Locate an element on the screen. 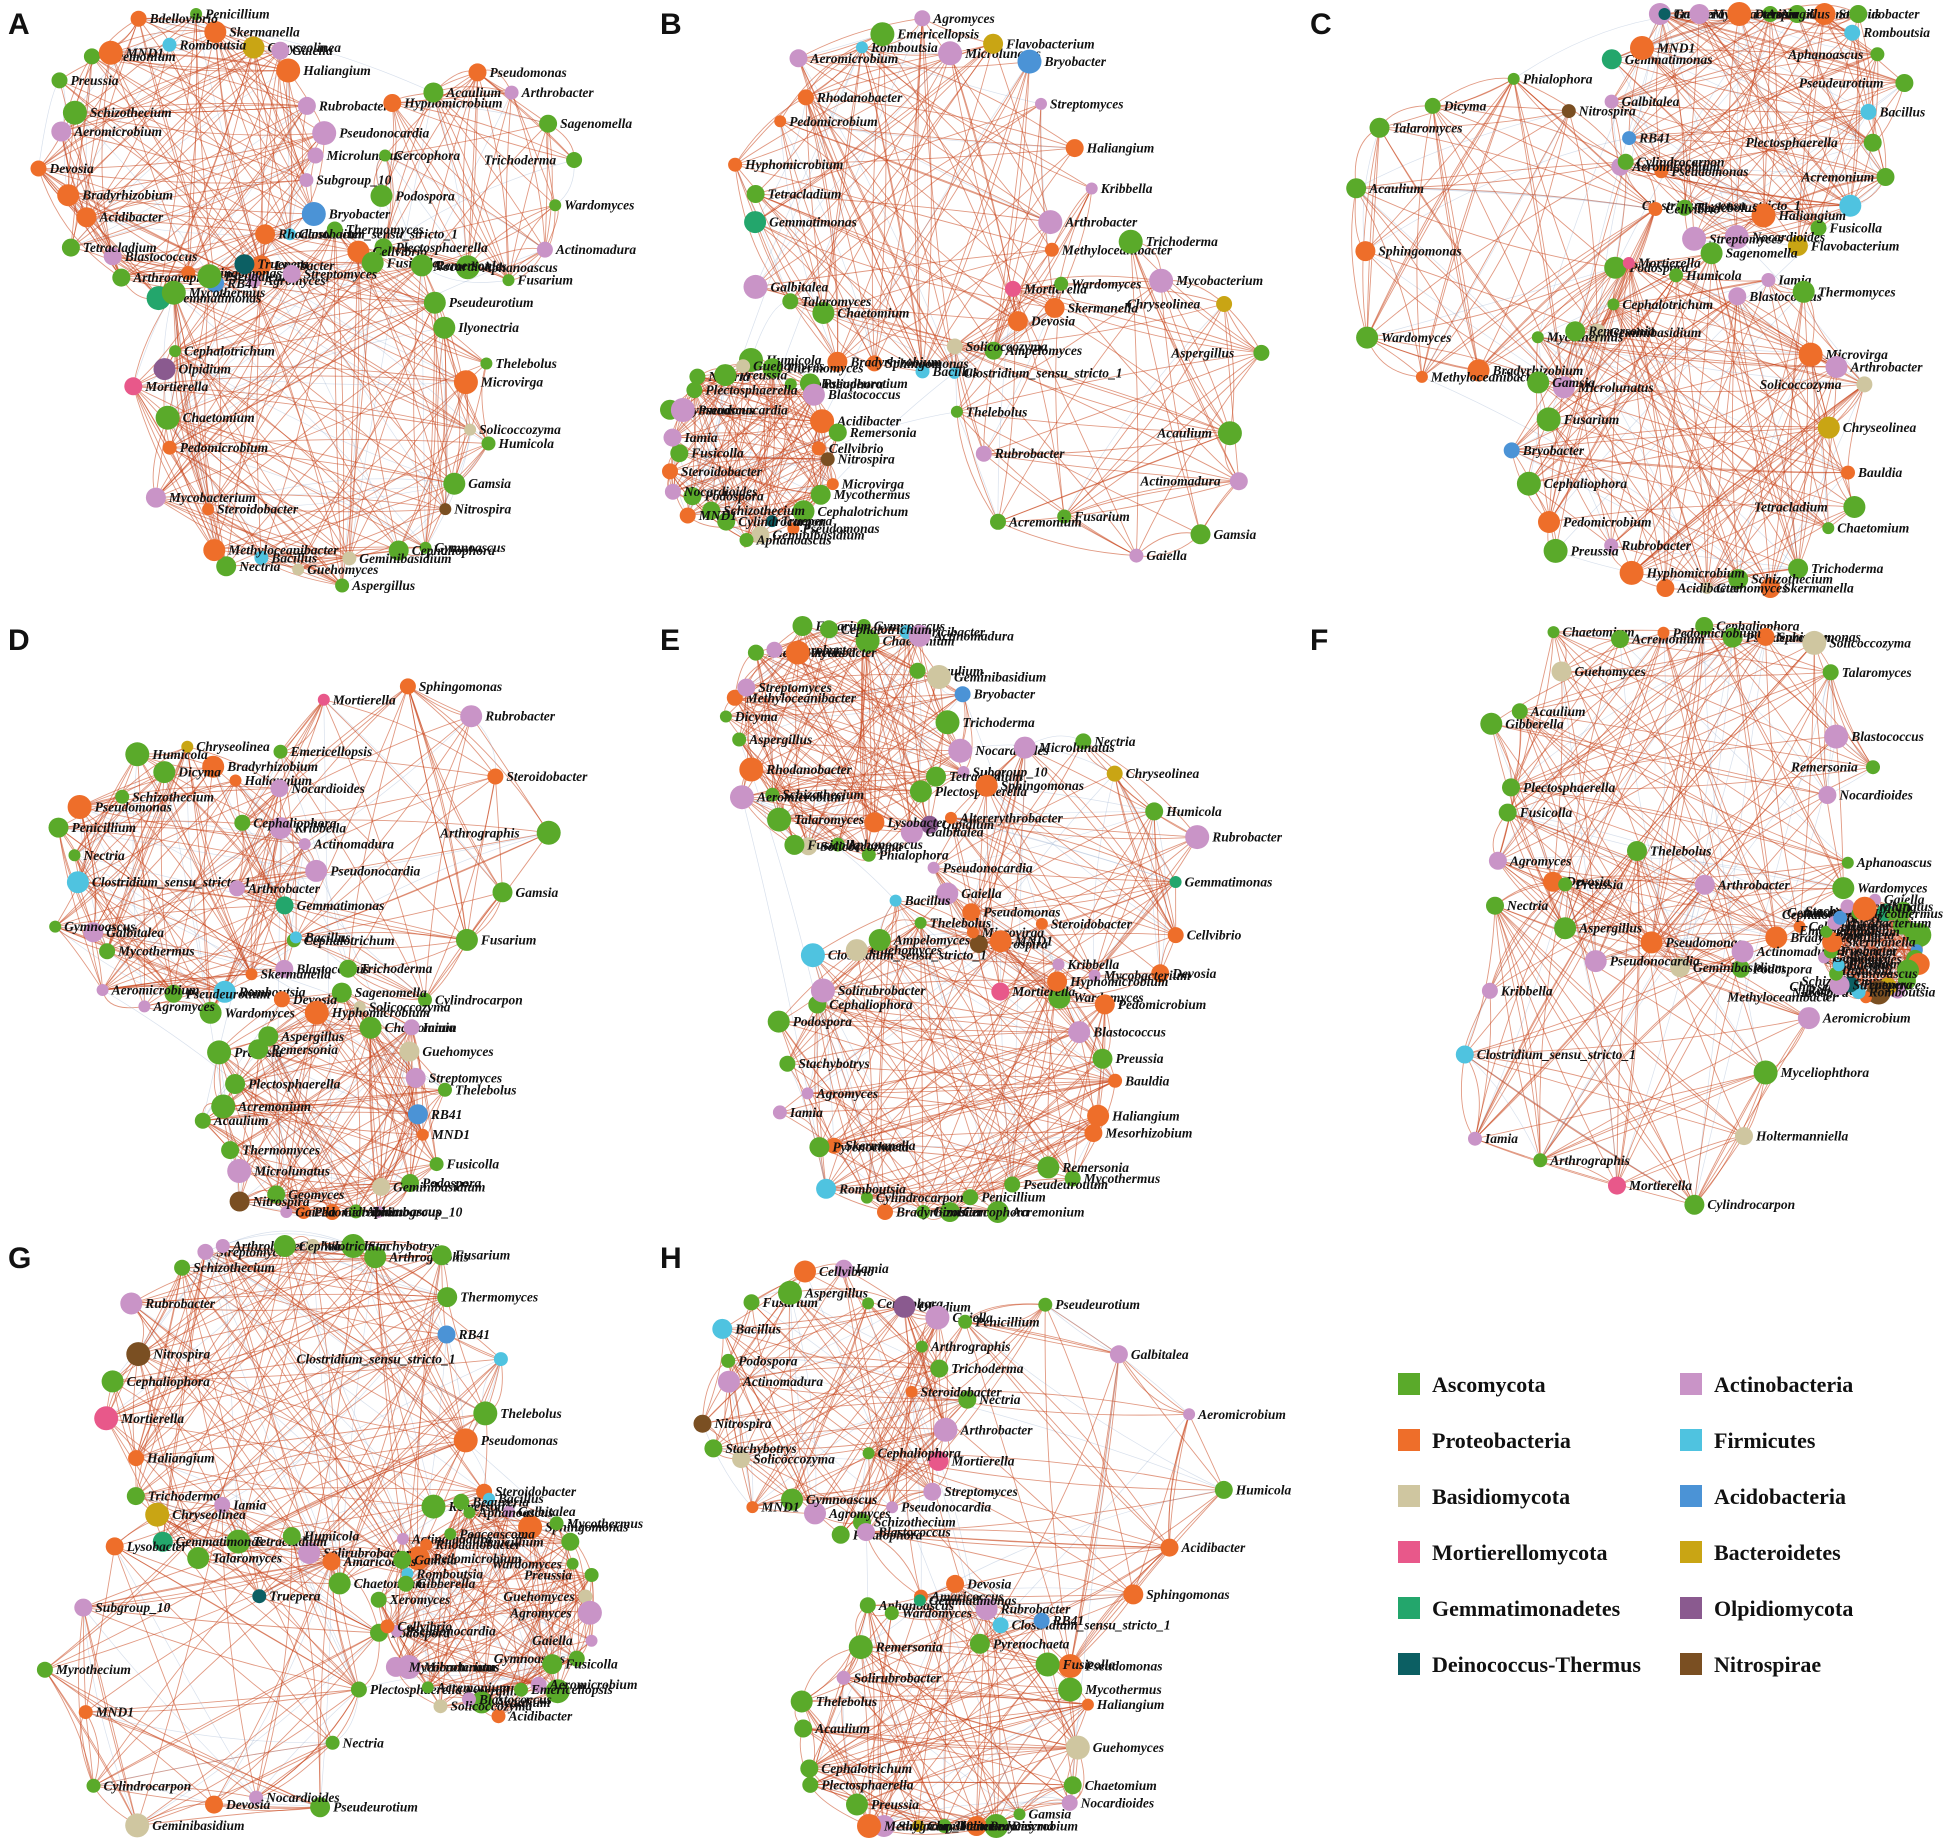 This screenshot has height=1838, width=1950. panel-label: C is located at coordinates (1321, 24).